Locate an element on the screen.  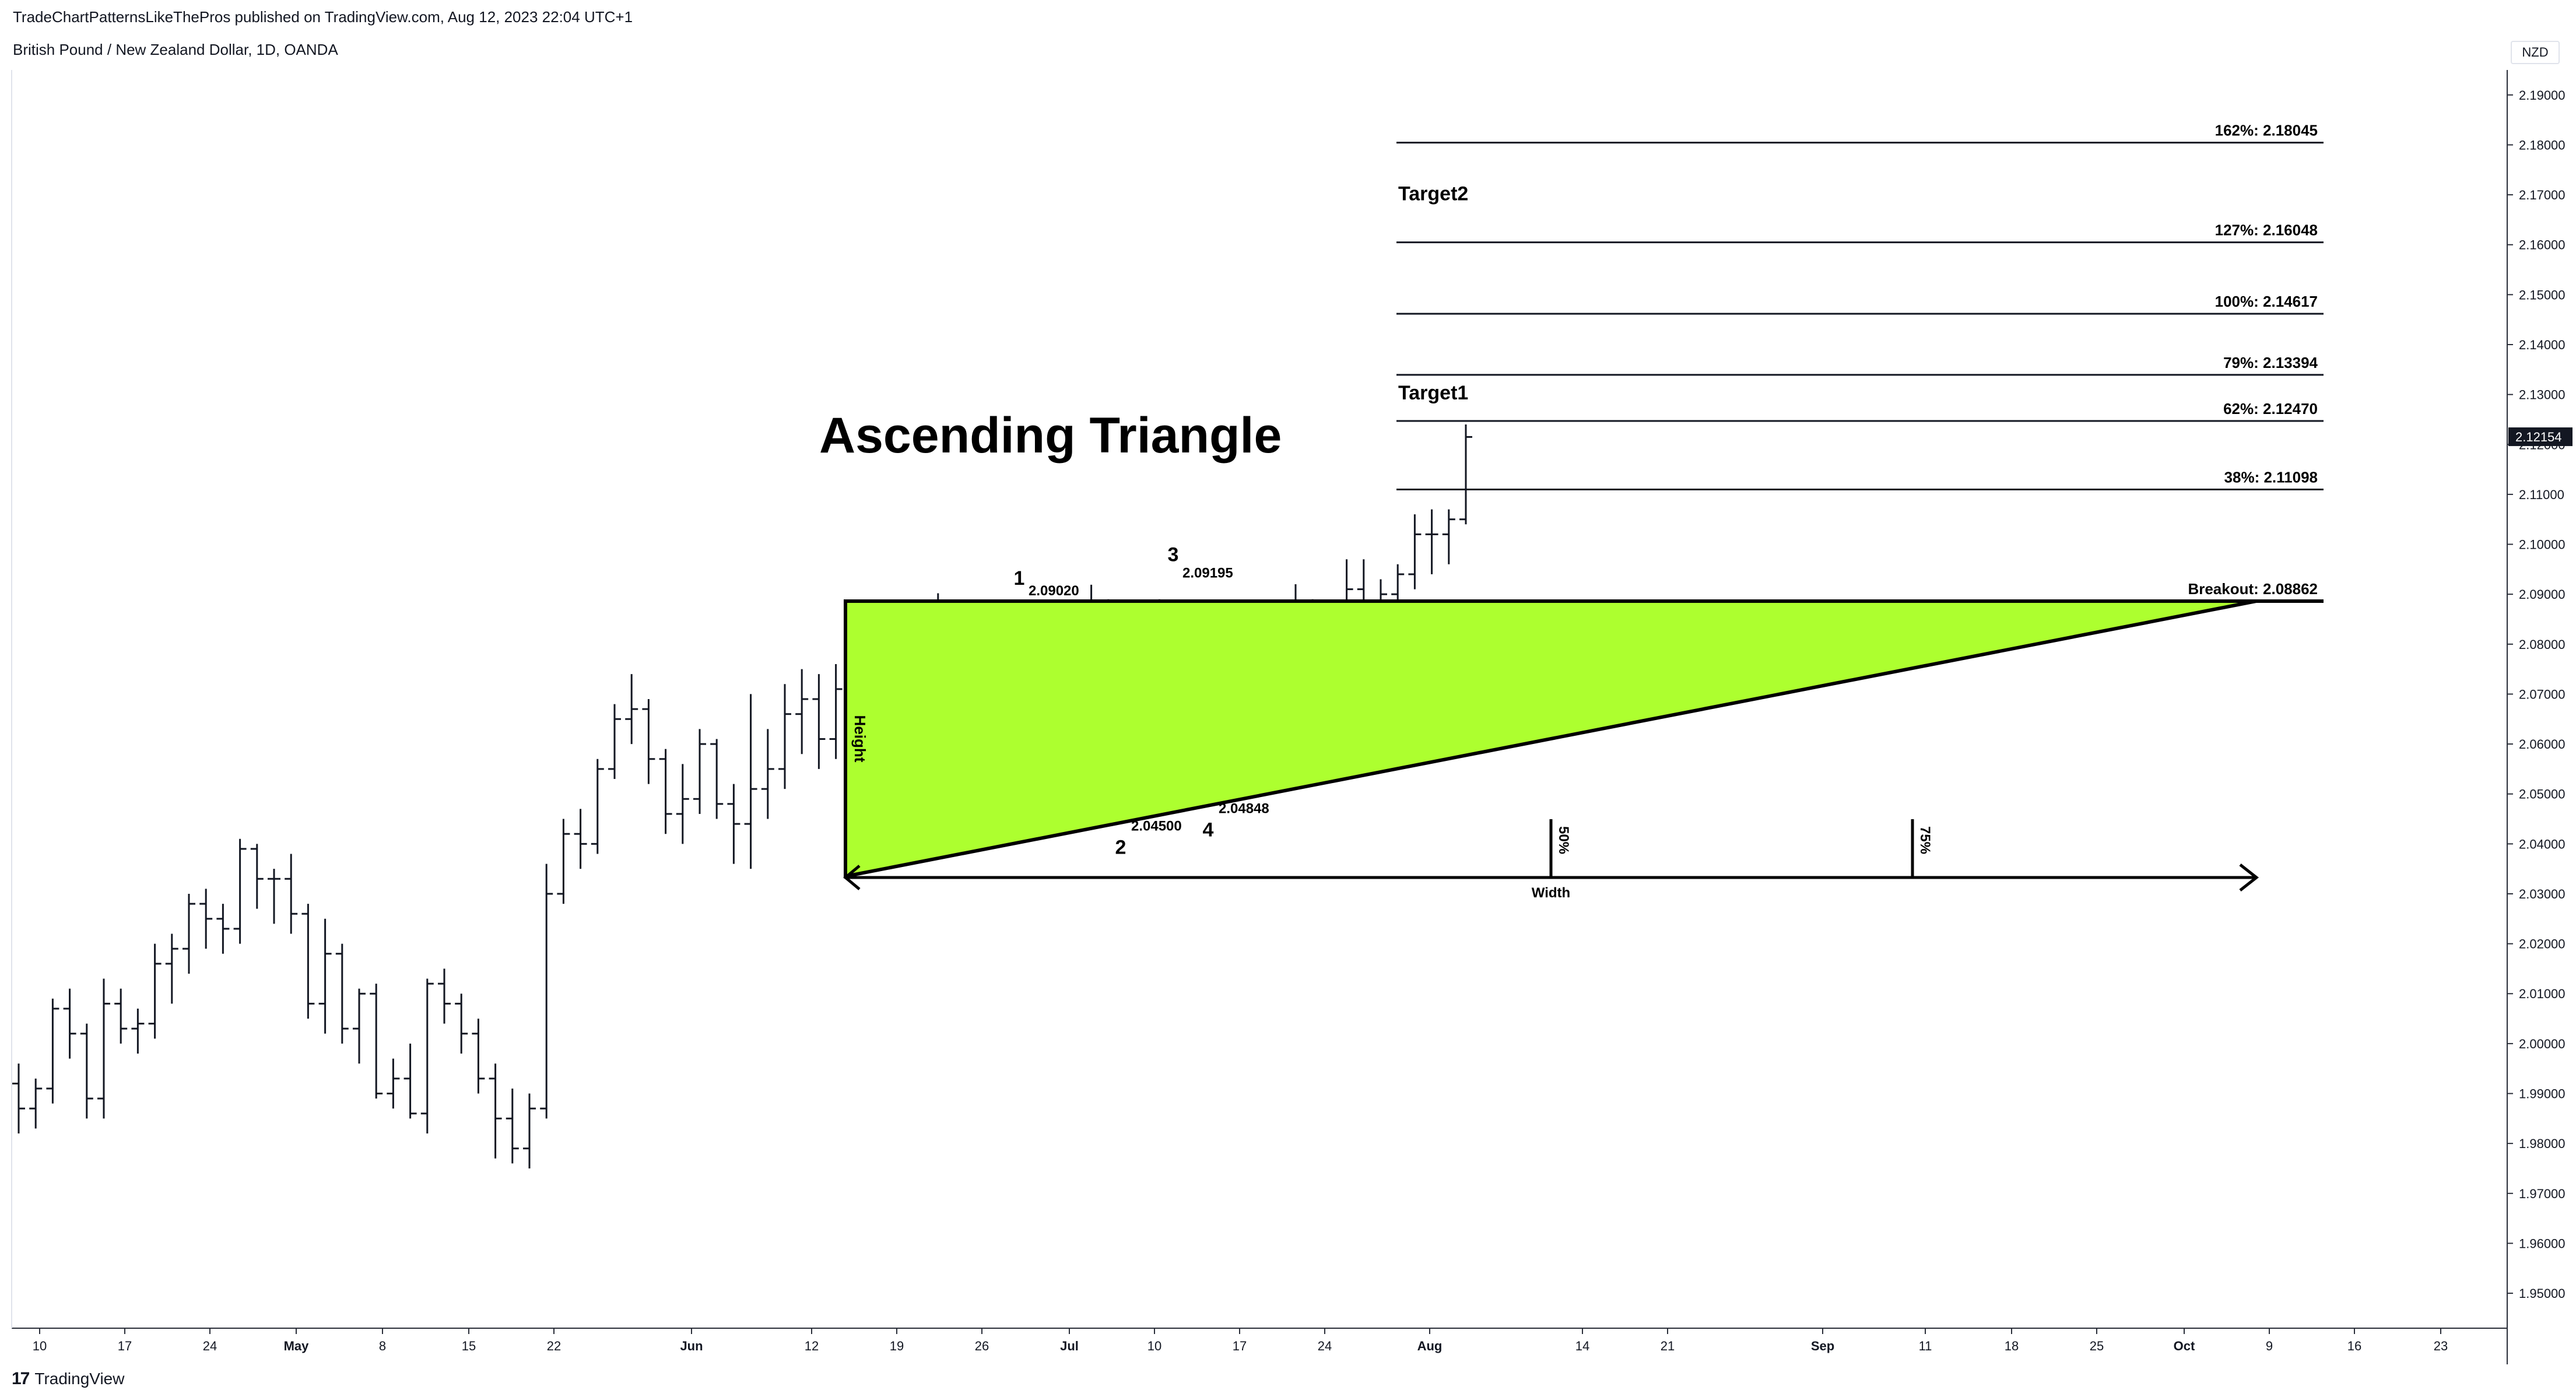
swing-point-price: 2.04500 is located at coordinates (1156, 826).